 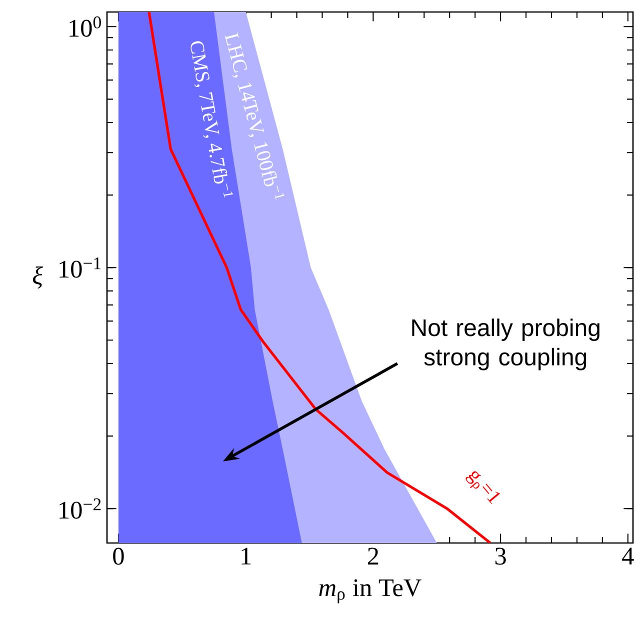 I want to click on y-tick-label: 10$^{−1}$, so click(x=80, y=267).